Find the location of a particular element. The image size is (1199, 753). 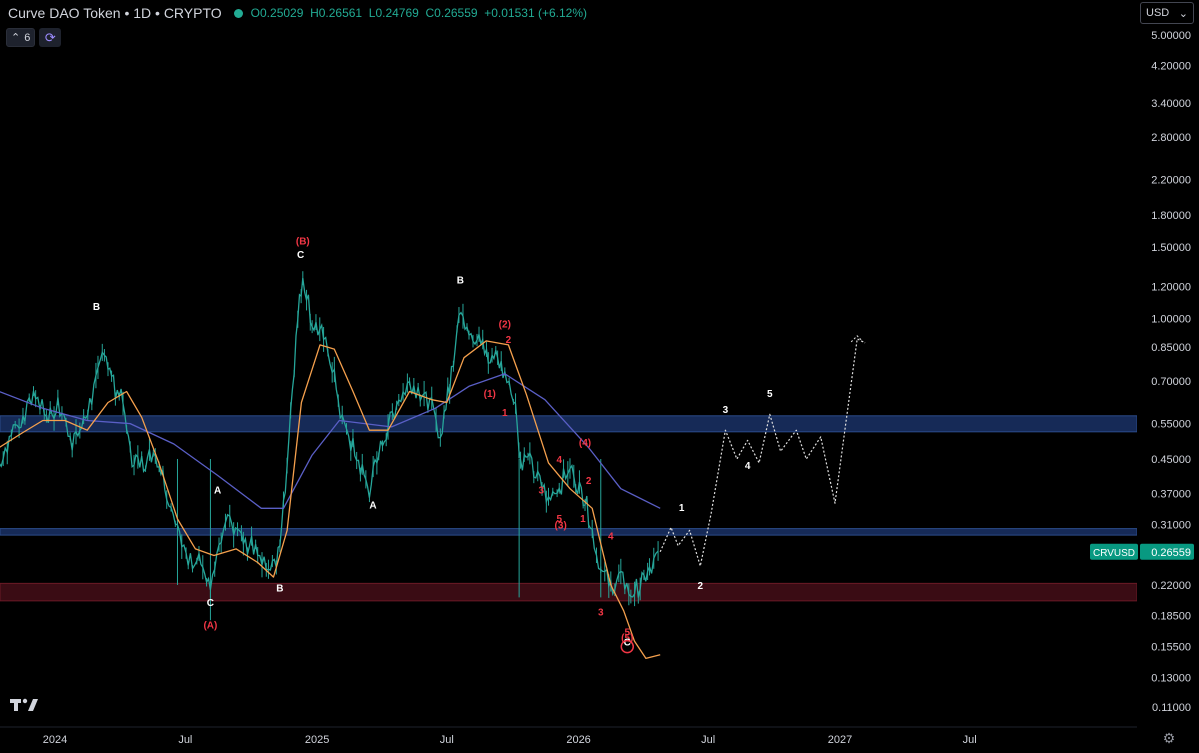

y-tick-label: 4.20000 is located at coordinates (1171, 67).